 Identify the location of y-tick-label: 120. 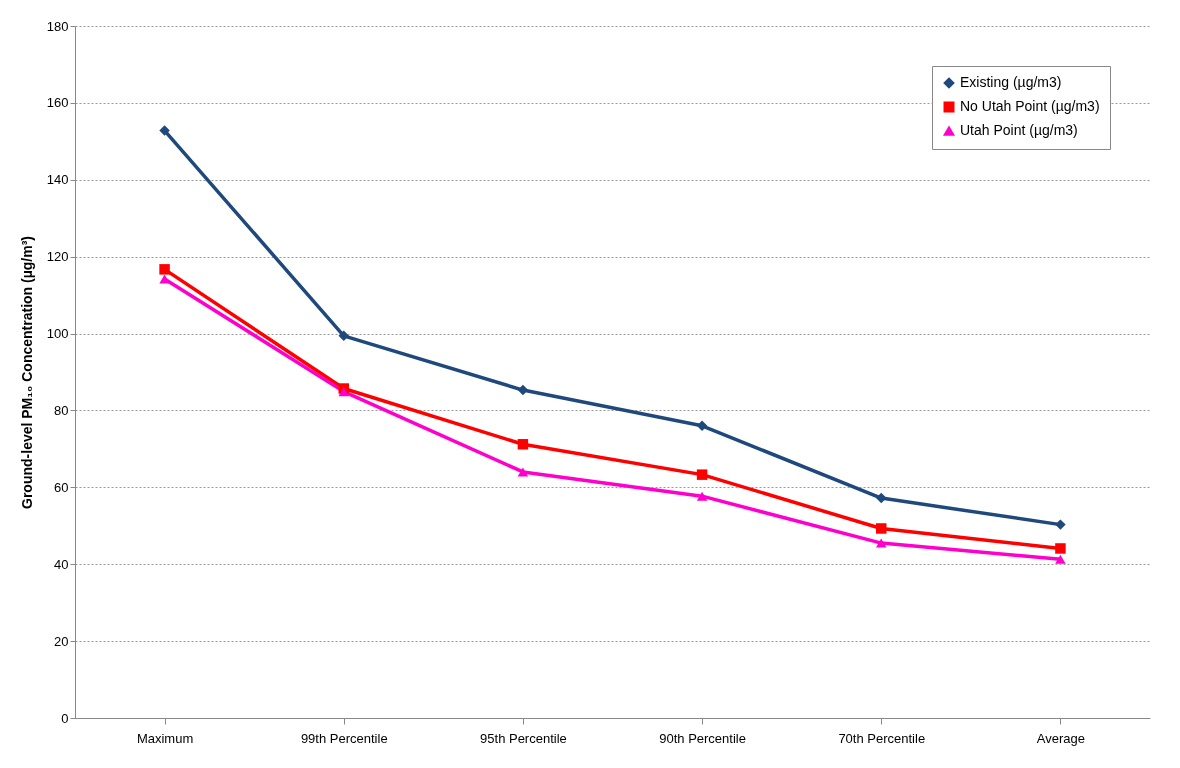
(57, 257).